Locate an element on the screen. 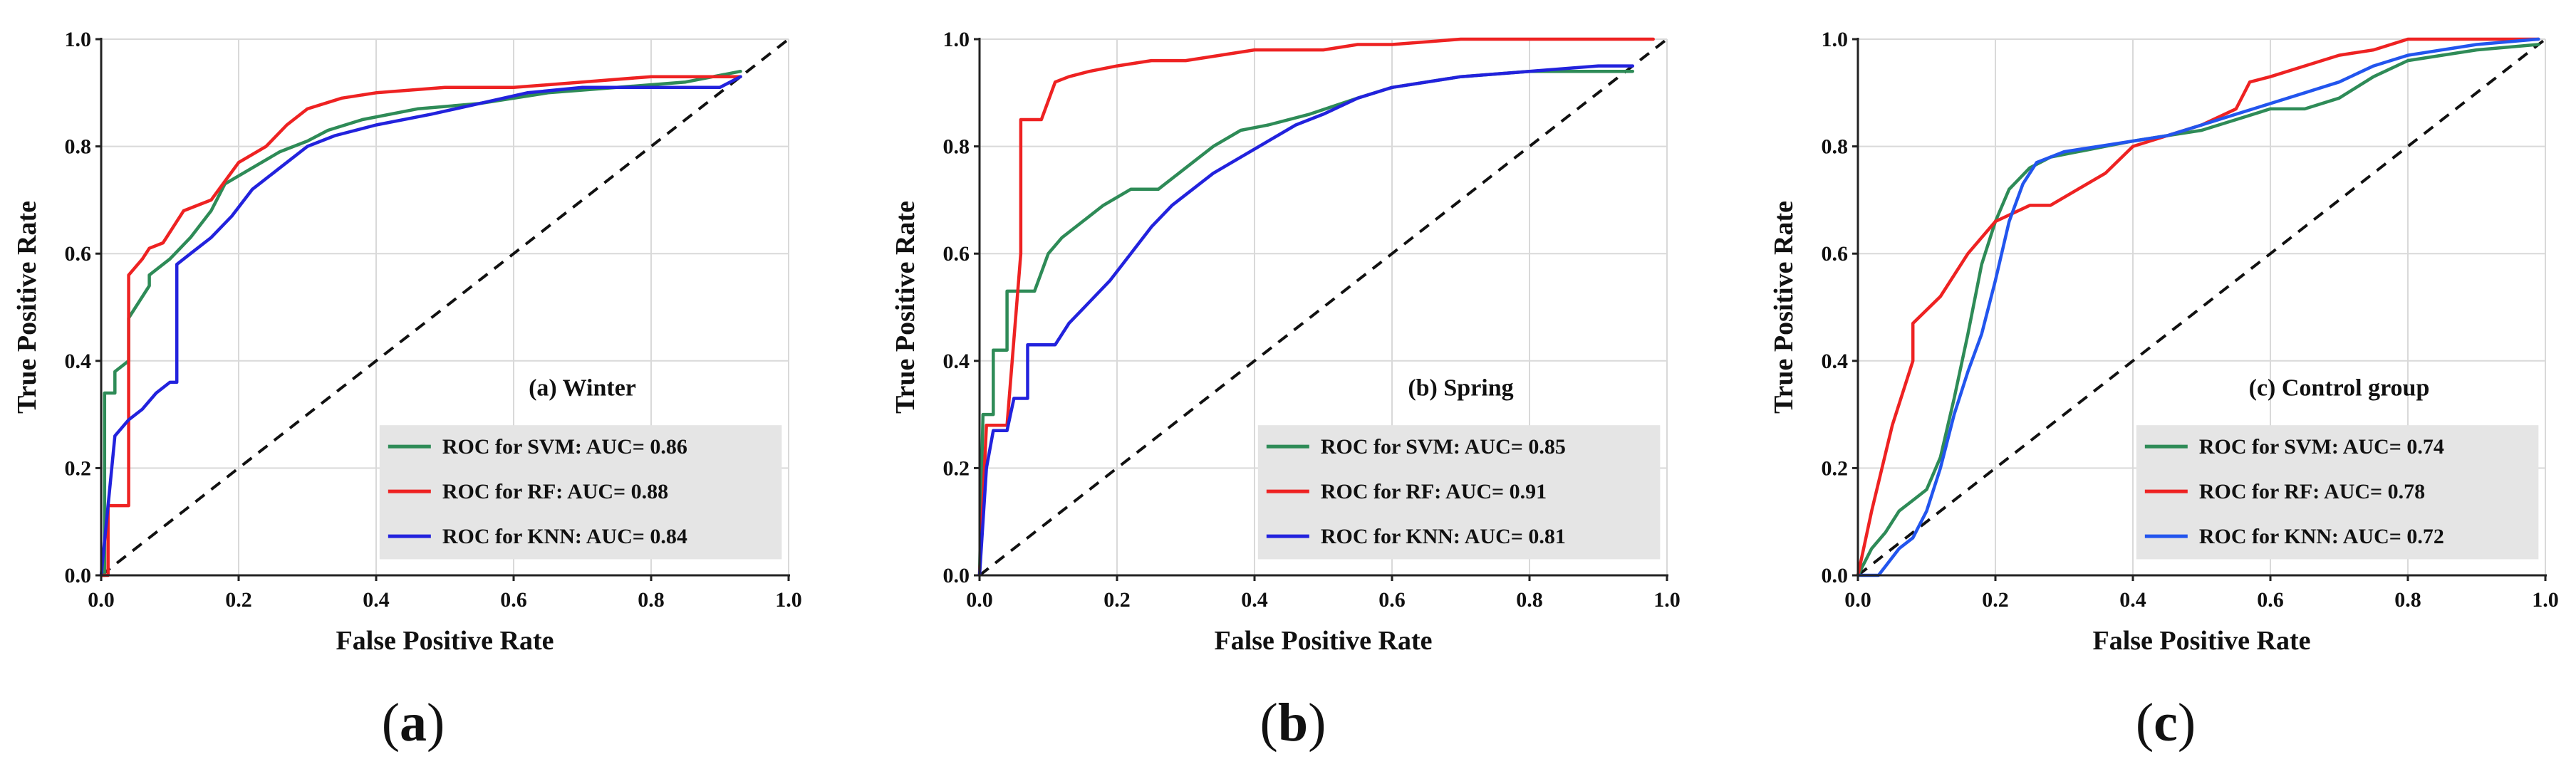  legend-label: ROC for KNN: AUC= 0.81 is located at coordinates (1443, 536).